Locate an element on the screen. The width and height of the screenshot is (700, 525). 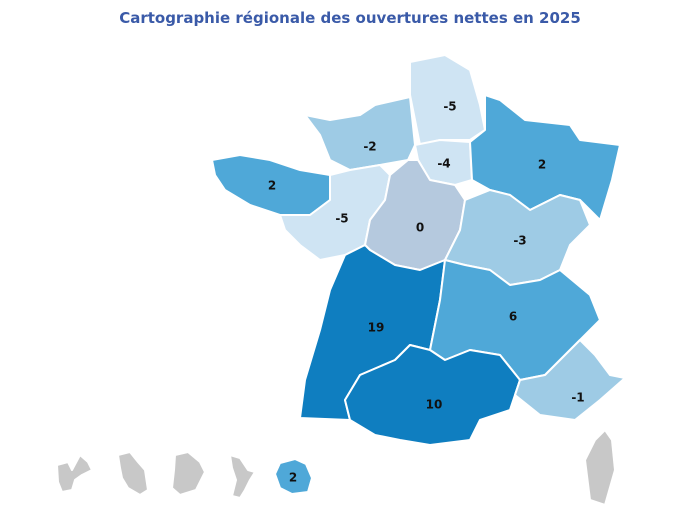
region-value-bretagne: 2 is located at coordinates (272, 186).